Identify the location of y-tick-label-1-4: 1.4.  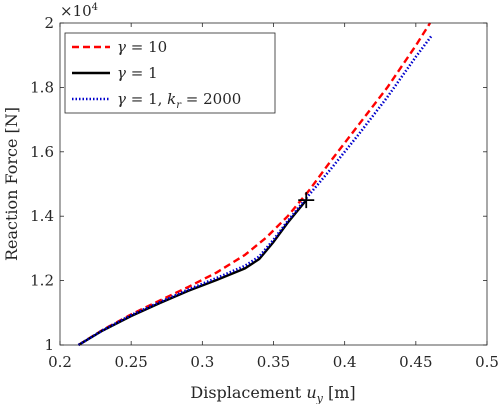
(42, 216).